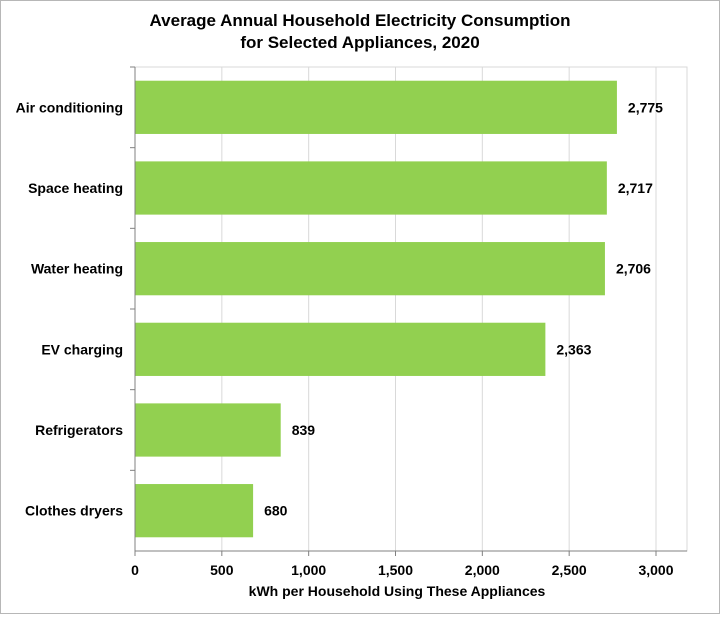 The image size is (720, 618). I want to click on x-tick-label: 2,000, so click(482, 570).